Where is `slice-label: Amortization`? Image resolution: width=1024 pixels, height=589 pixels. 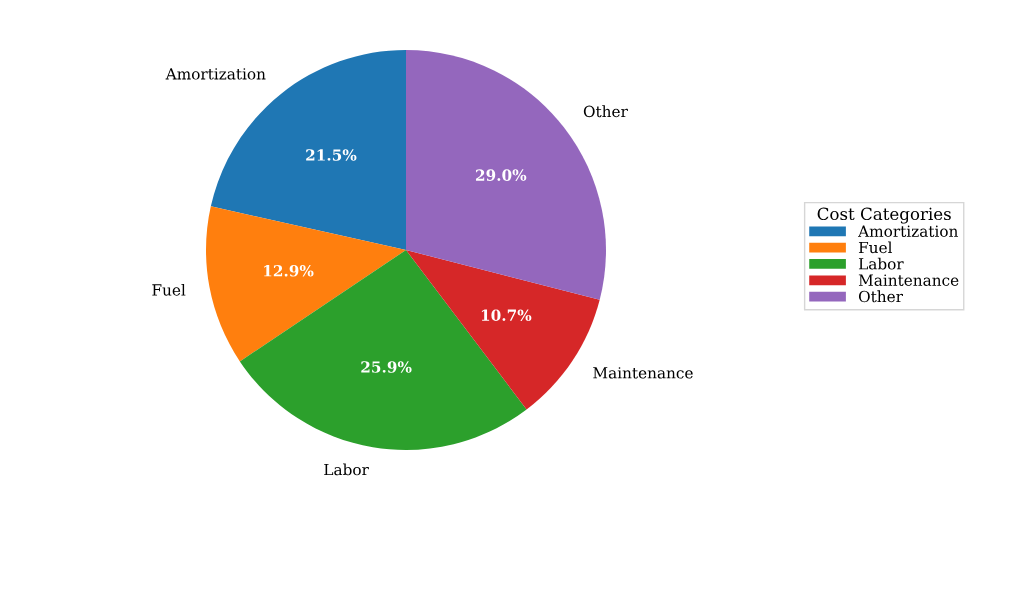 slice-label: Amortization is located at coordinates (215, 74).